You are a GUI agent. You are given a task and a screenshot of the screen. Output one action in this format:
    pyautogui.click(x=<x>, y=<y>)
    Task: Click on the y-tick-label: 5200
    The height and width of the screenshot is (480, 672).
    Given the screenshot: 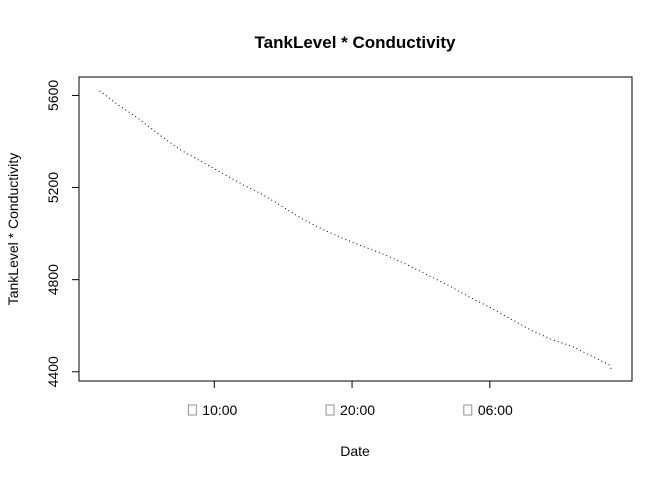 What is the action you would take?
    pyautogui.click(x=53, y=187)
    